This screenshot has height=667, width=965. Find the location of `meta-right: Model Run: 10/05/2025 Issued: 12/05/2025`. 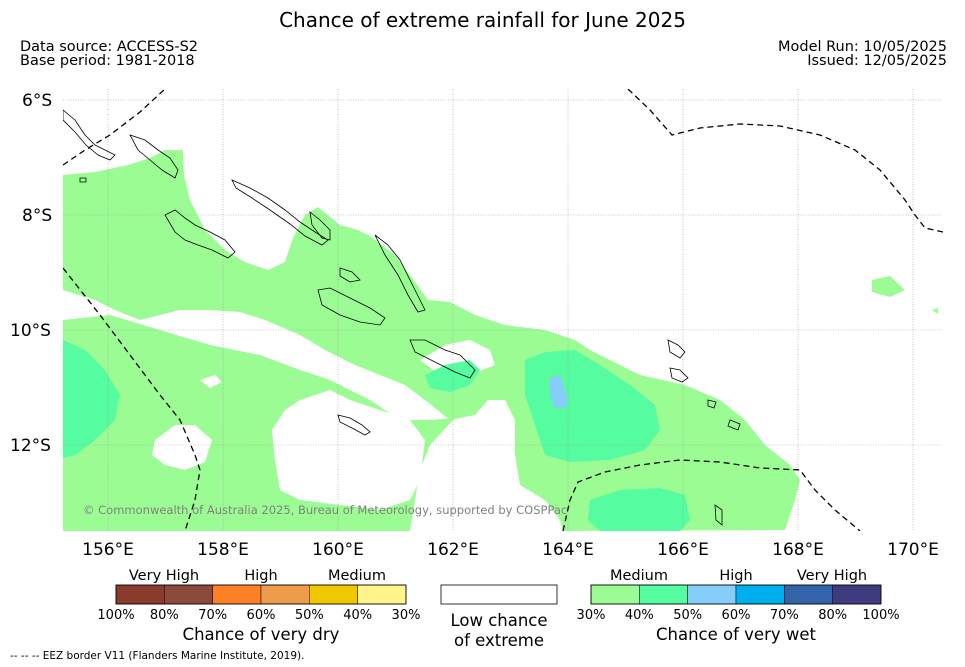

meta-right: Model Run: 10/05/2025 Issued: 12/05/2025 is located at coordinates (862, 54).